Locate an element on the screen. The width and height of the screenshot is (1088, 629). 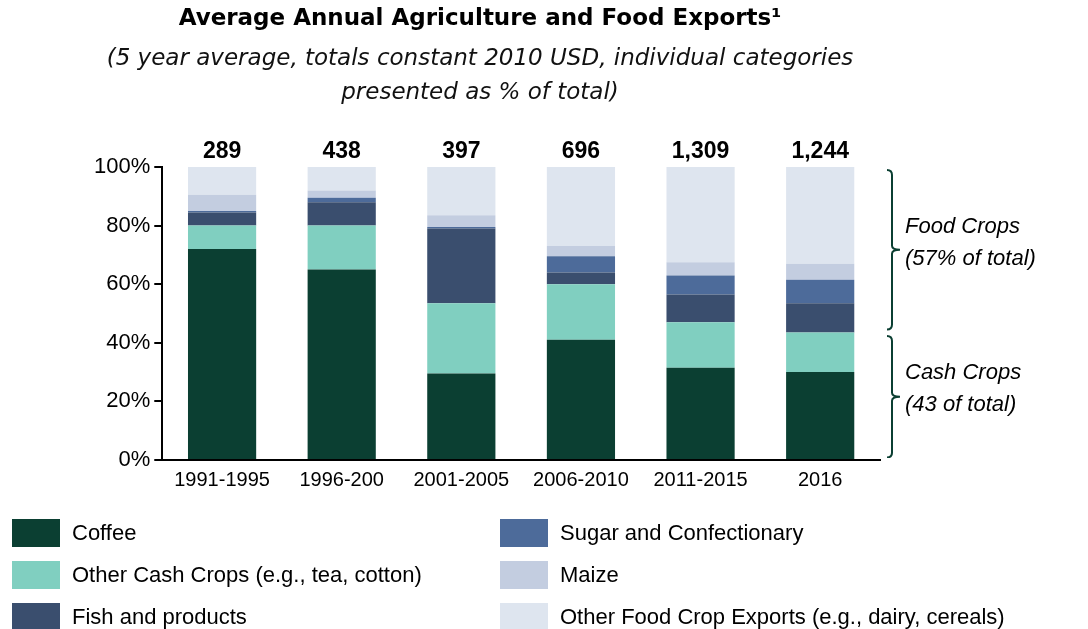
x-tick-label: 2016 is located at coordinates (820, 478).